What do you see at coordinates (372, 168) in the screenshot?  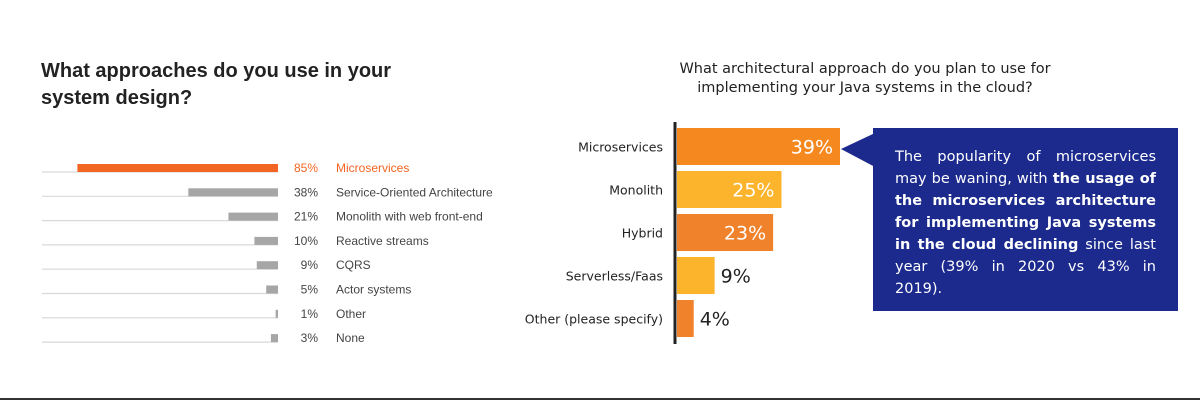 I see `left-category-label: Microservices` at bounding box center [372, 168].